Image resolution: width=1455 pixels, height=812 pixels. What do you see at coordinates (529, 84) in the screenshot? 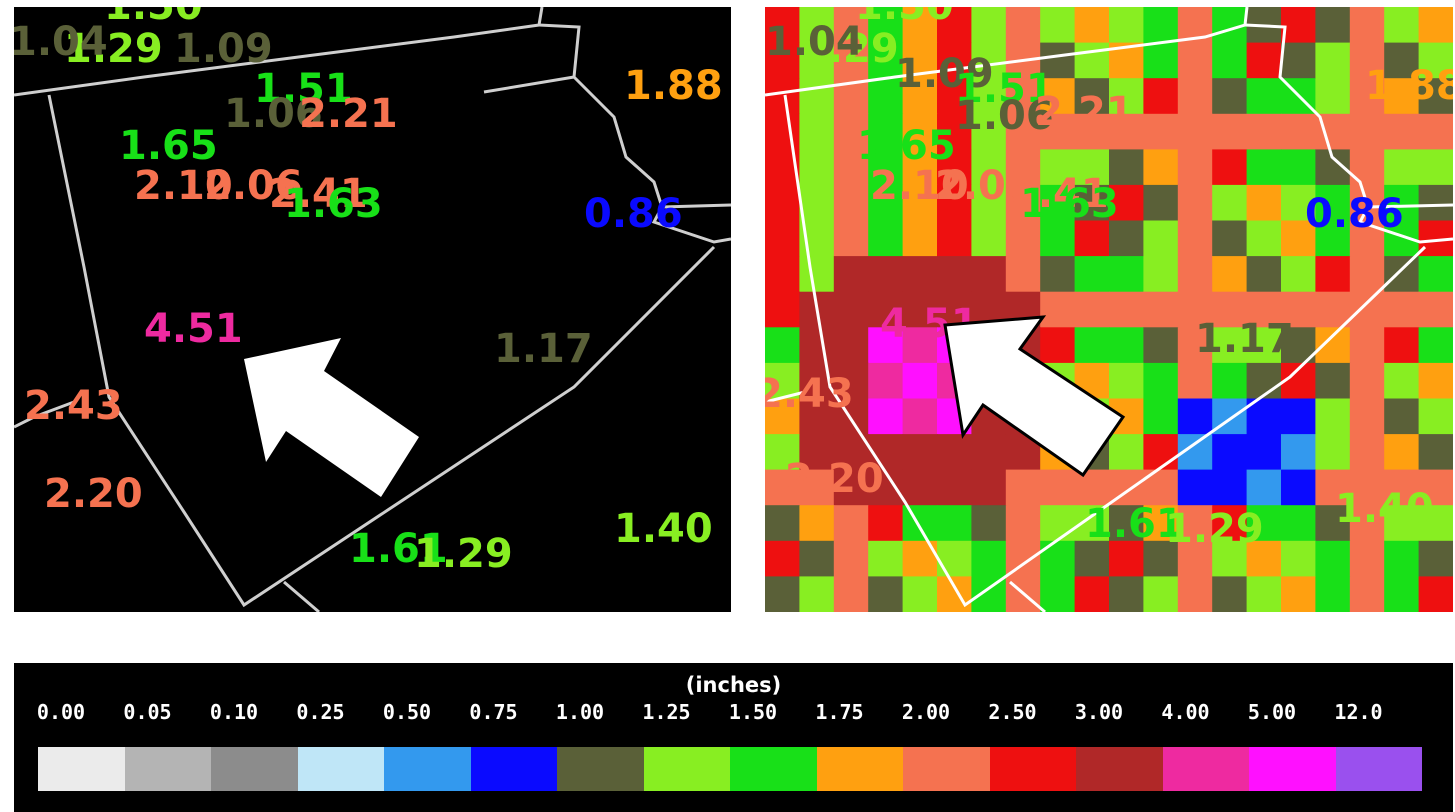
I see `county-boundary-inner` at bounding box center [529, 84].